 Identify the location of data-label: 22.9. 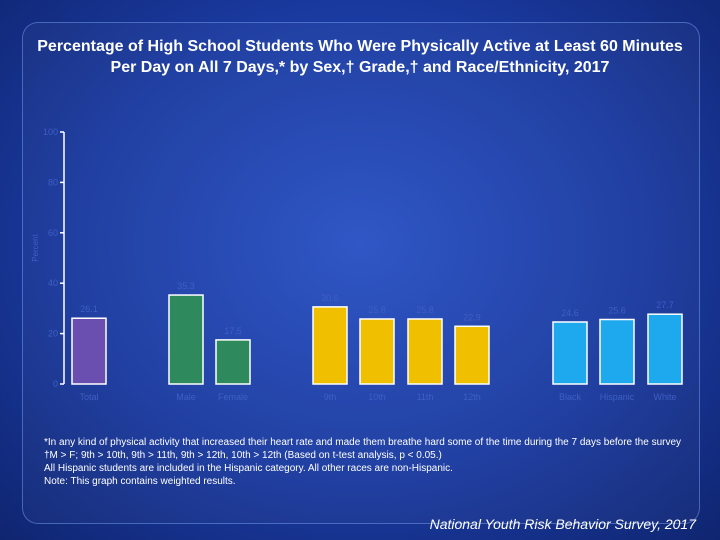
(472, 317).